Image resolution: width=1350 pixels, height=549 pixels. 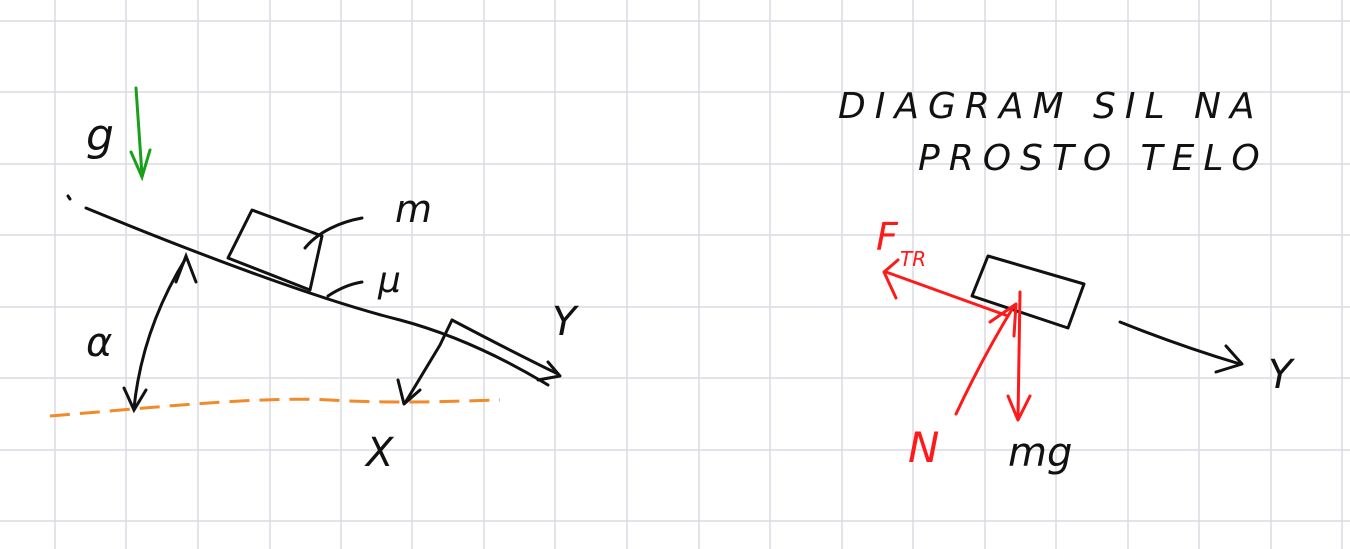 What do you see at coordinates (913, 259) in the screenshot?
I see `friction-force-subscript: TR` at bounding box center [913, 259].